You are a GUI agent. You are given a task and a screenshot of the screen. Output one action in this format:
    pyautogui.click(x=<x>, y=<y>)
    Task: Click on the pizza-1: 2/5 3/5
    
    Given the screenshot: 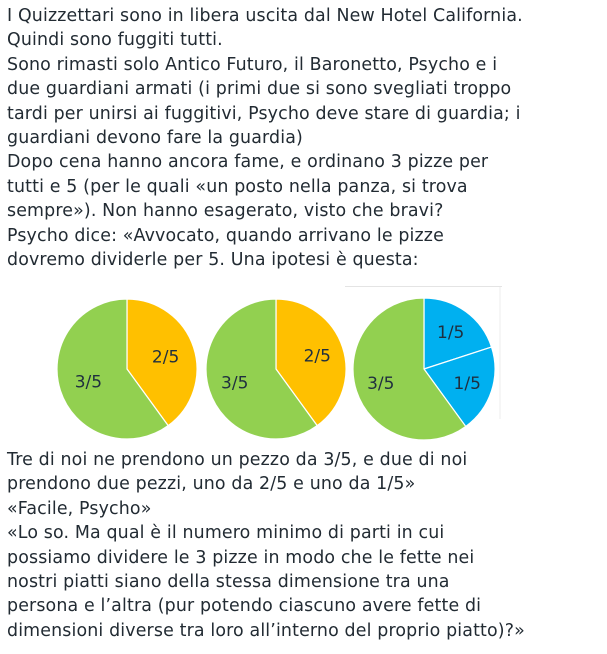 What is the action you would take?
    pyautogui.click(x=127, y=369)
    